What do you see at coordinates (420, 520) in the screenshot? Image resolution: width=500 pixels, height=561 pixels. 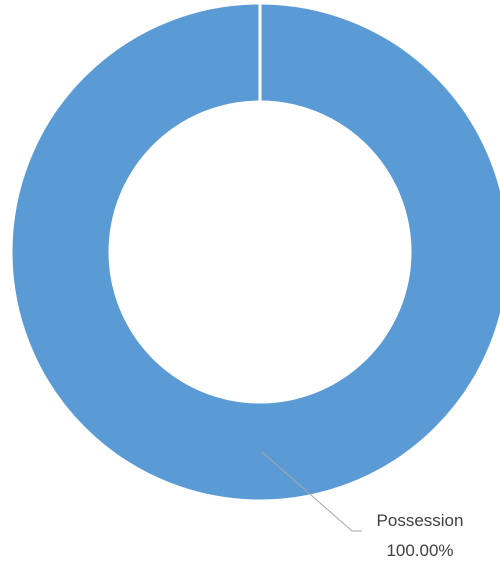 I see `data-label-category: Possession` at bounding box center [420, 520].